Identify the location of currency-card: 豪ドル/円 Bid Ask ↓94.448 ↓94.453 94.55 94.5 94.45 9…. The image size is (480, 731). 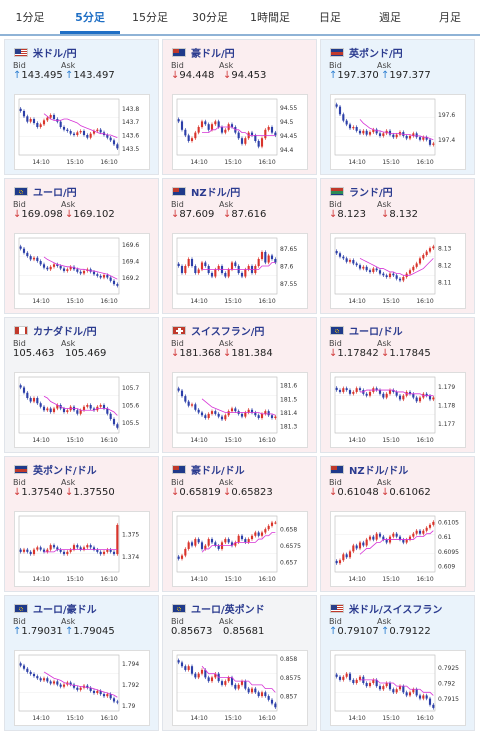
(239, 107).